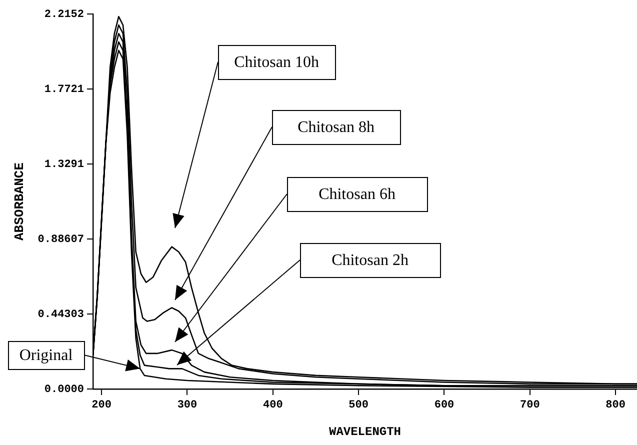 The height and width of the screenshot is (445, 637). What do you see at coordinates (46, 355) in the screenshot?
I see `annotation: Original` at bounding box center [46, 355].